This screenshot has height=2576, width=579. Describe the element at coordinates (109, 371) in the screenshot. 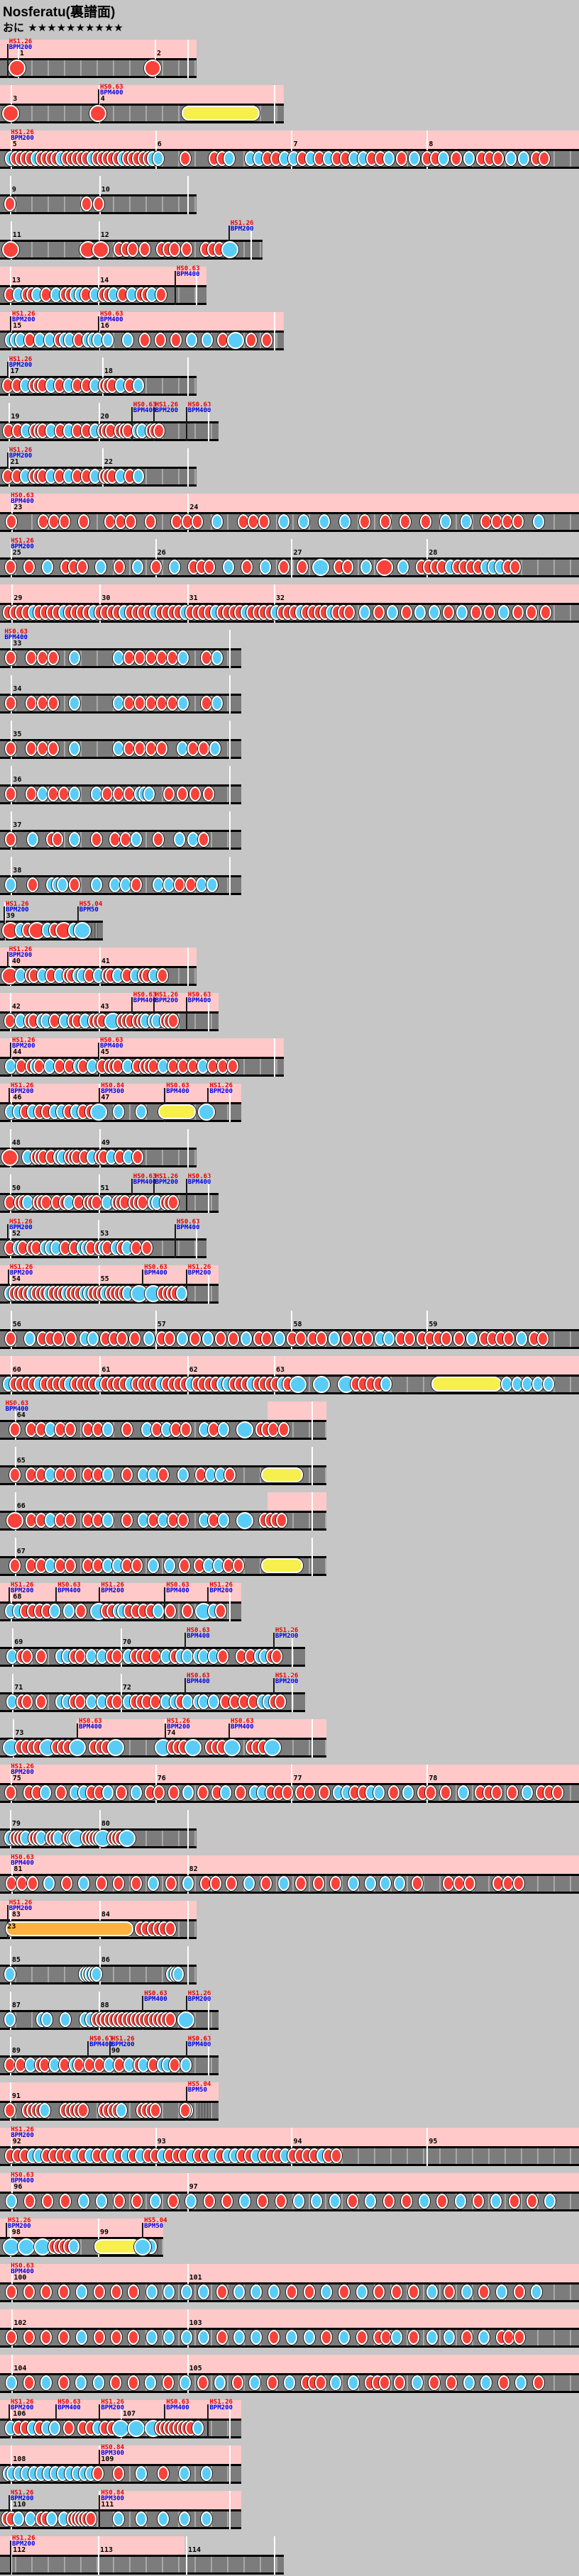

I see `measure-number: 18` at that location.